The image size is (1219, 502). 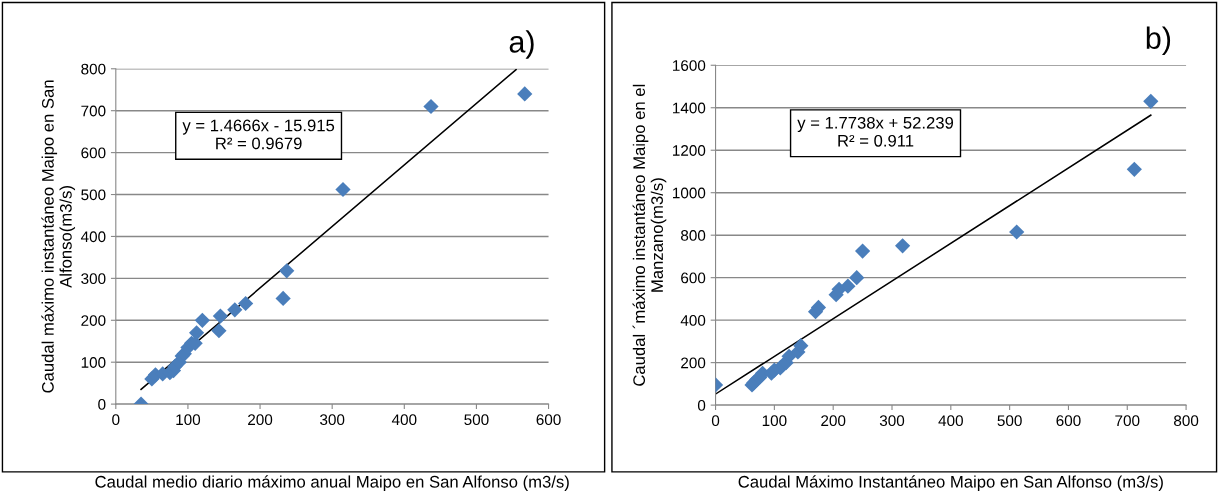 What do you see at coordinates (689, 193) in the screenshot?
I see `y-tick-label: 1000` at bounding box center [689, 193].